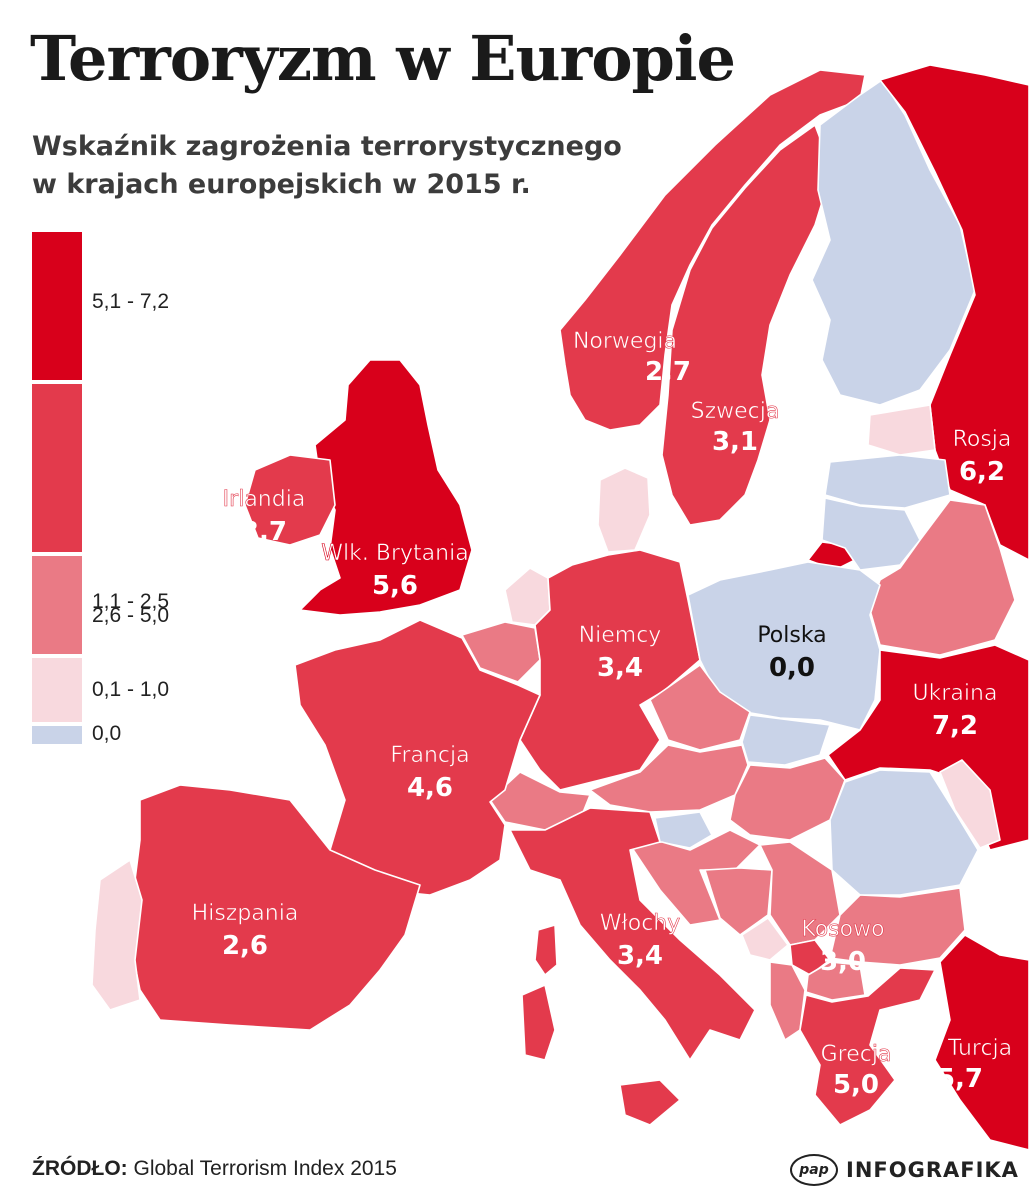 This screenshot has height=1200, width=1029. Describe the element at coordinates (668, 372) in the screenshot. I see `country-value-label: 2,7` at that location.